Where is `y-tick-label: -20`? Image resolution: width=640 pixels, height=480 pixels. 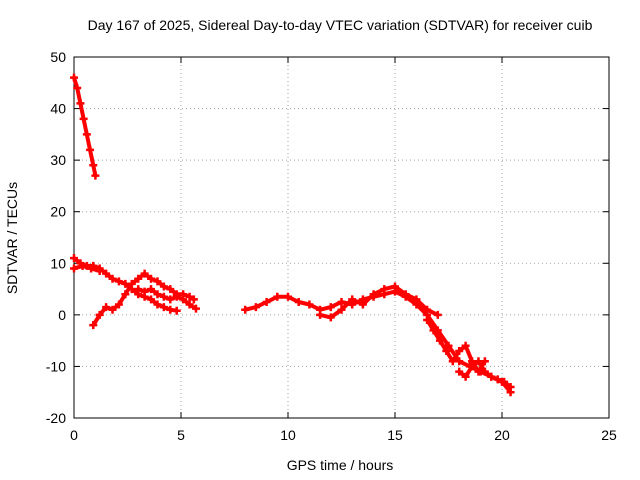 y-tick-label: -20 is located at coordinates (56, 418).